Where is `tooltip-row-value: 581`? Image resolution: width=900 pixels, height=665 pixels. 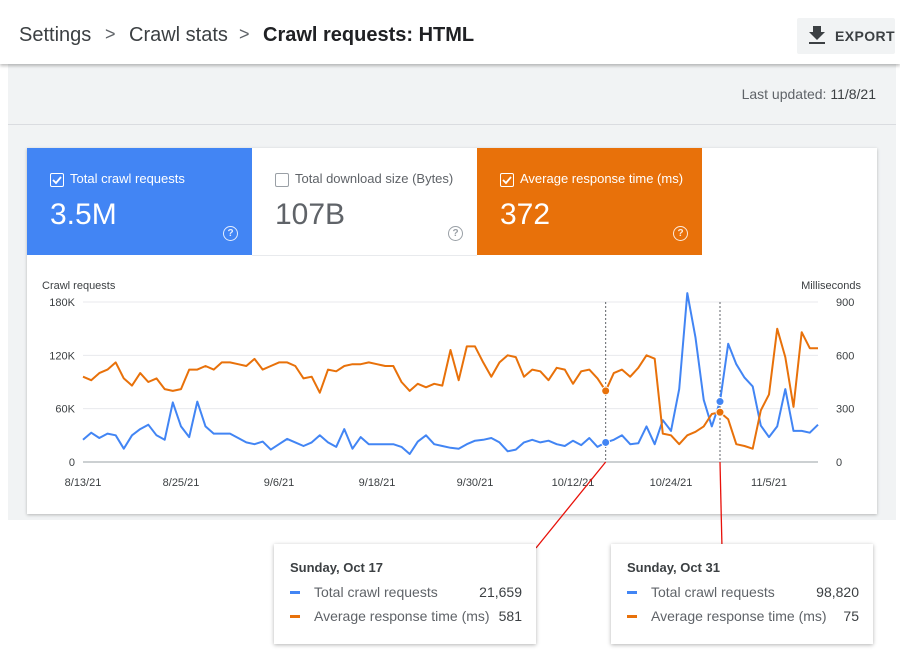 tooltip-row-value: 581 is located at coordinates (510, 616).